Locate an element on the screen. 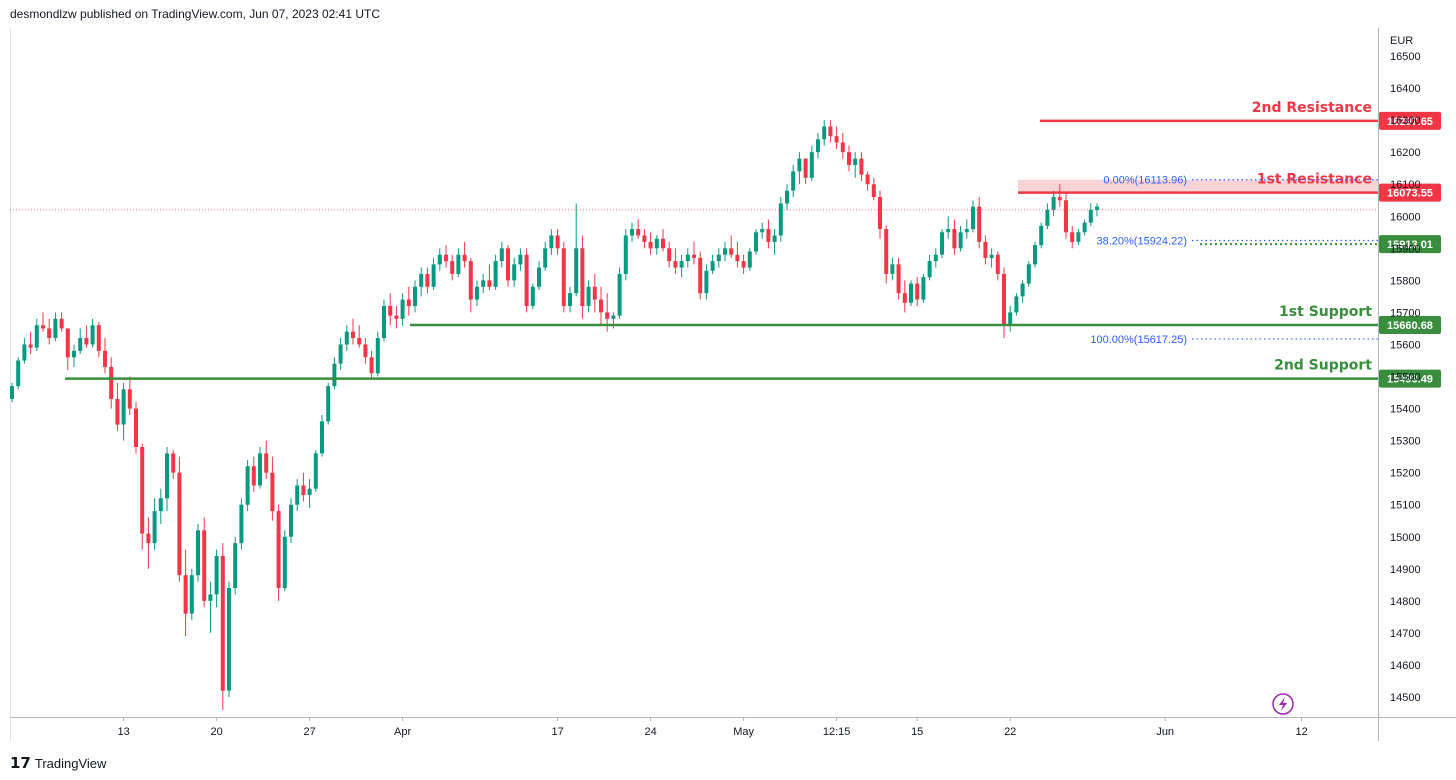 Image resolution: width=1456 pixels, height=780 pixels. y-tick-label: 14800 is located at coordinates (1405, 602).